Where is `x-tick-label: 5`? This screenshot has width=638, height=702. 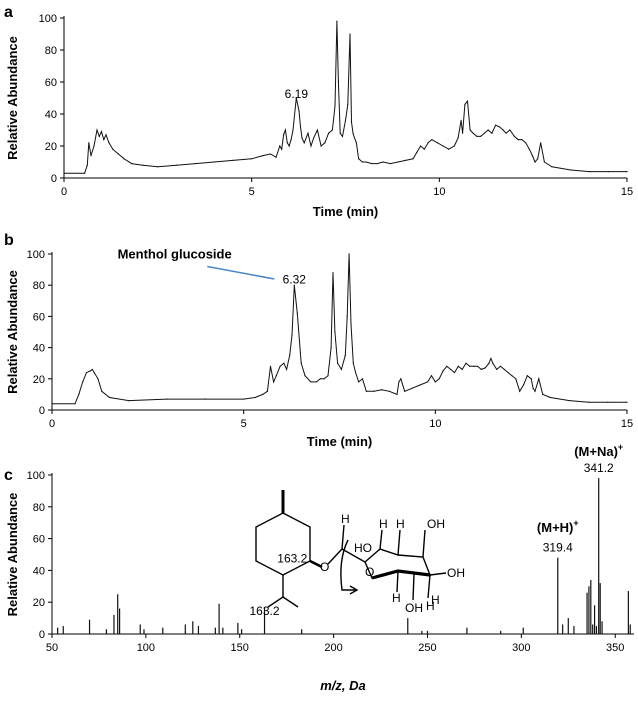 x-tick-label: 5 is located at coordinates (244, 424).